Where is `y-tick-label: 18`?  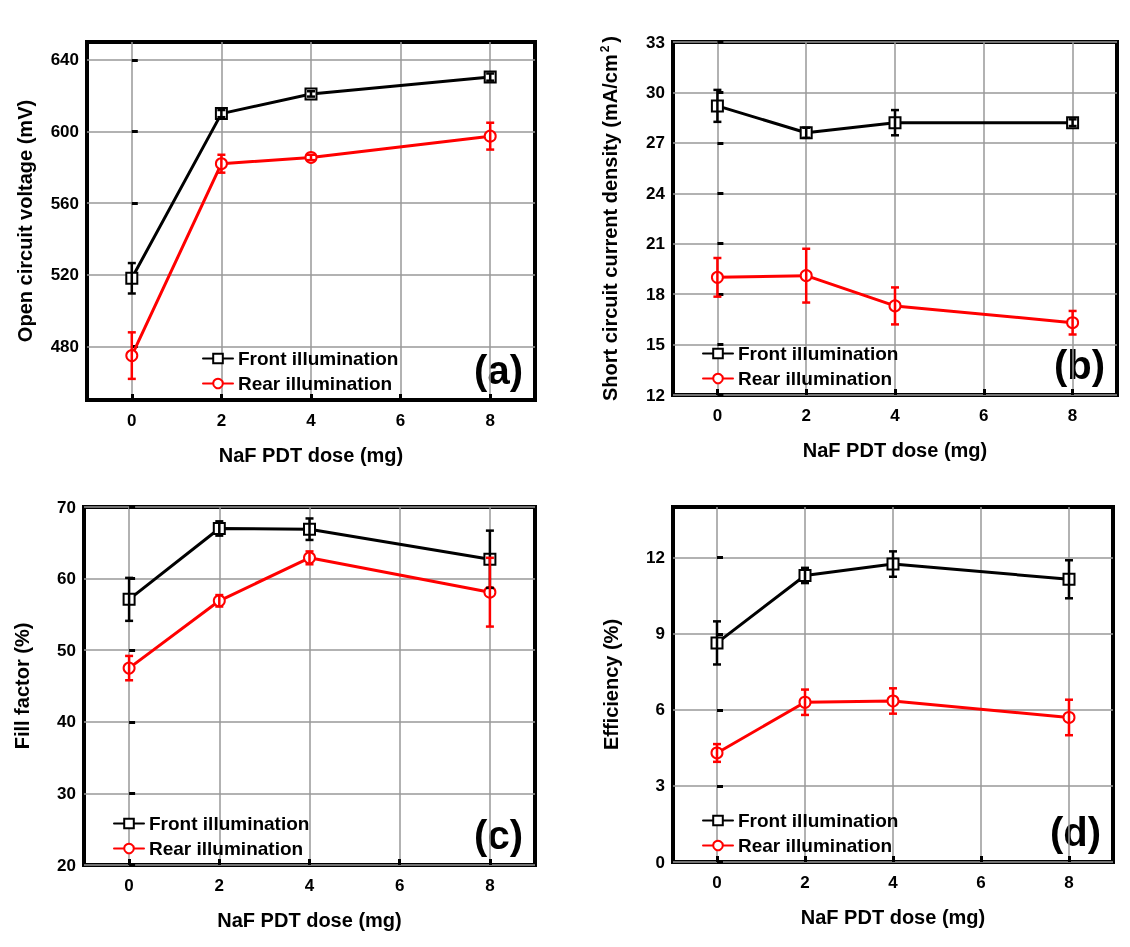 y-tick-label: 18 is located at coordinates (655, 294).